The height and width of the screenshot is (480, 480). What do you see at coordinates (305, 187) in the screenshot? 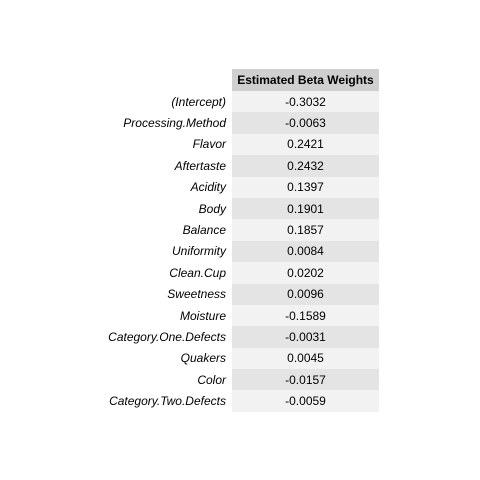
I see `row-value: 0.1397` at bounding box center [305, 187].